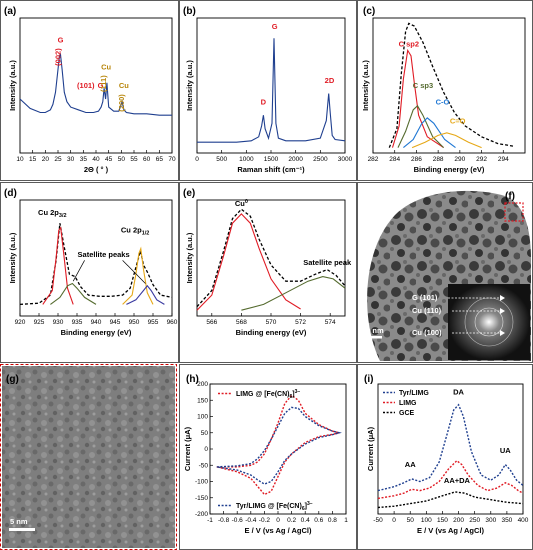 The height and width of the screenshot is (550, 533). What do you see at coordinates (58, 322) in the screenshot?
I see `x-tick-label-d: 930` at bounding box center [58, 322].